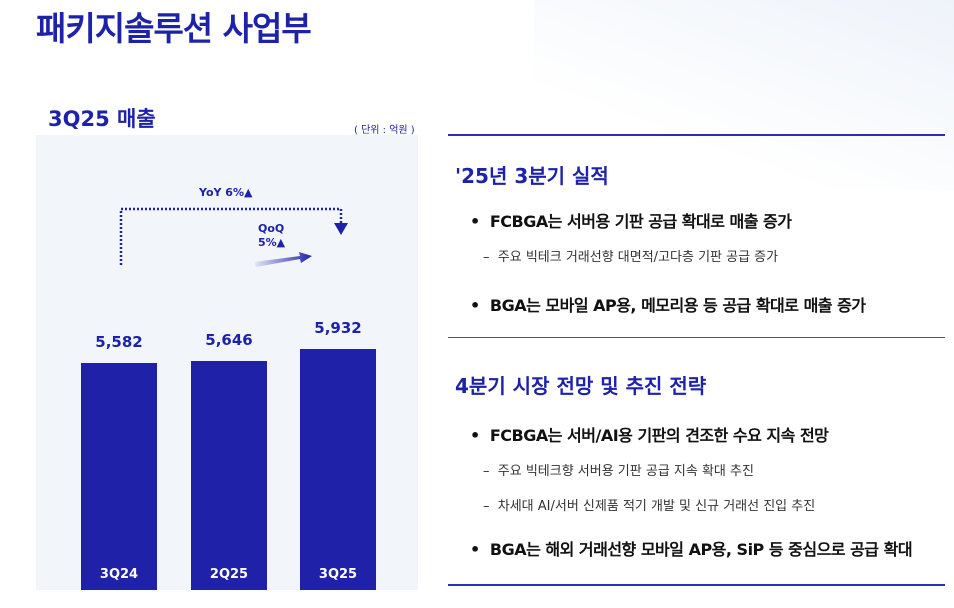 The width and height of the screenshot is (954, 608). What do you see at coordinates (338, 469) in the screenshot?
I see `bar-3Q25` at bounding box center [338, 469].